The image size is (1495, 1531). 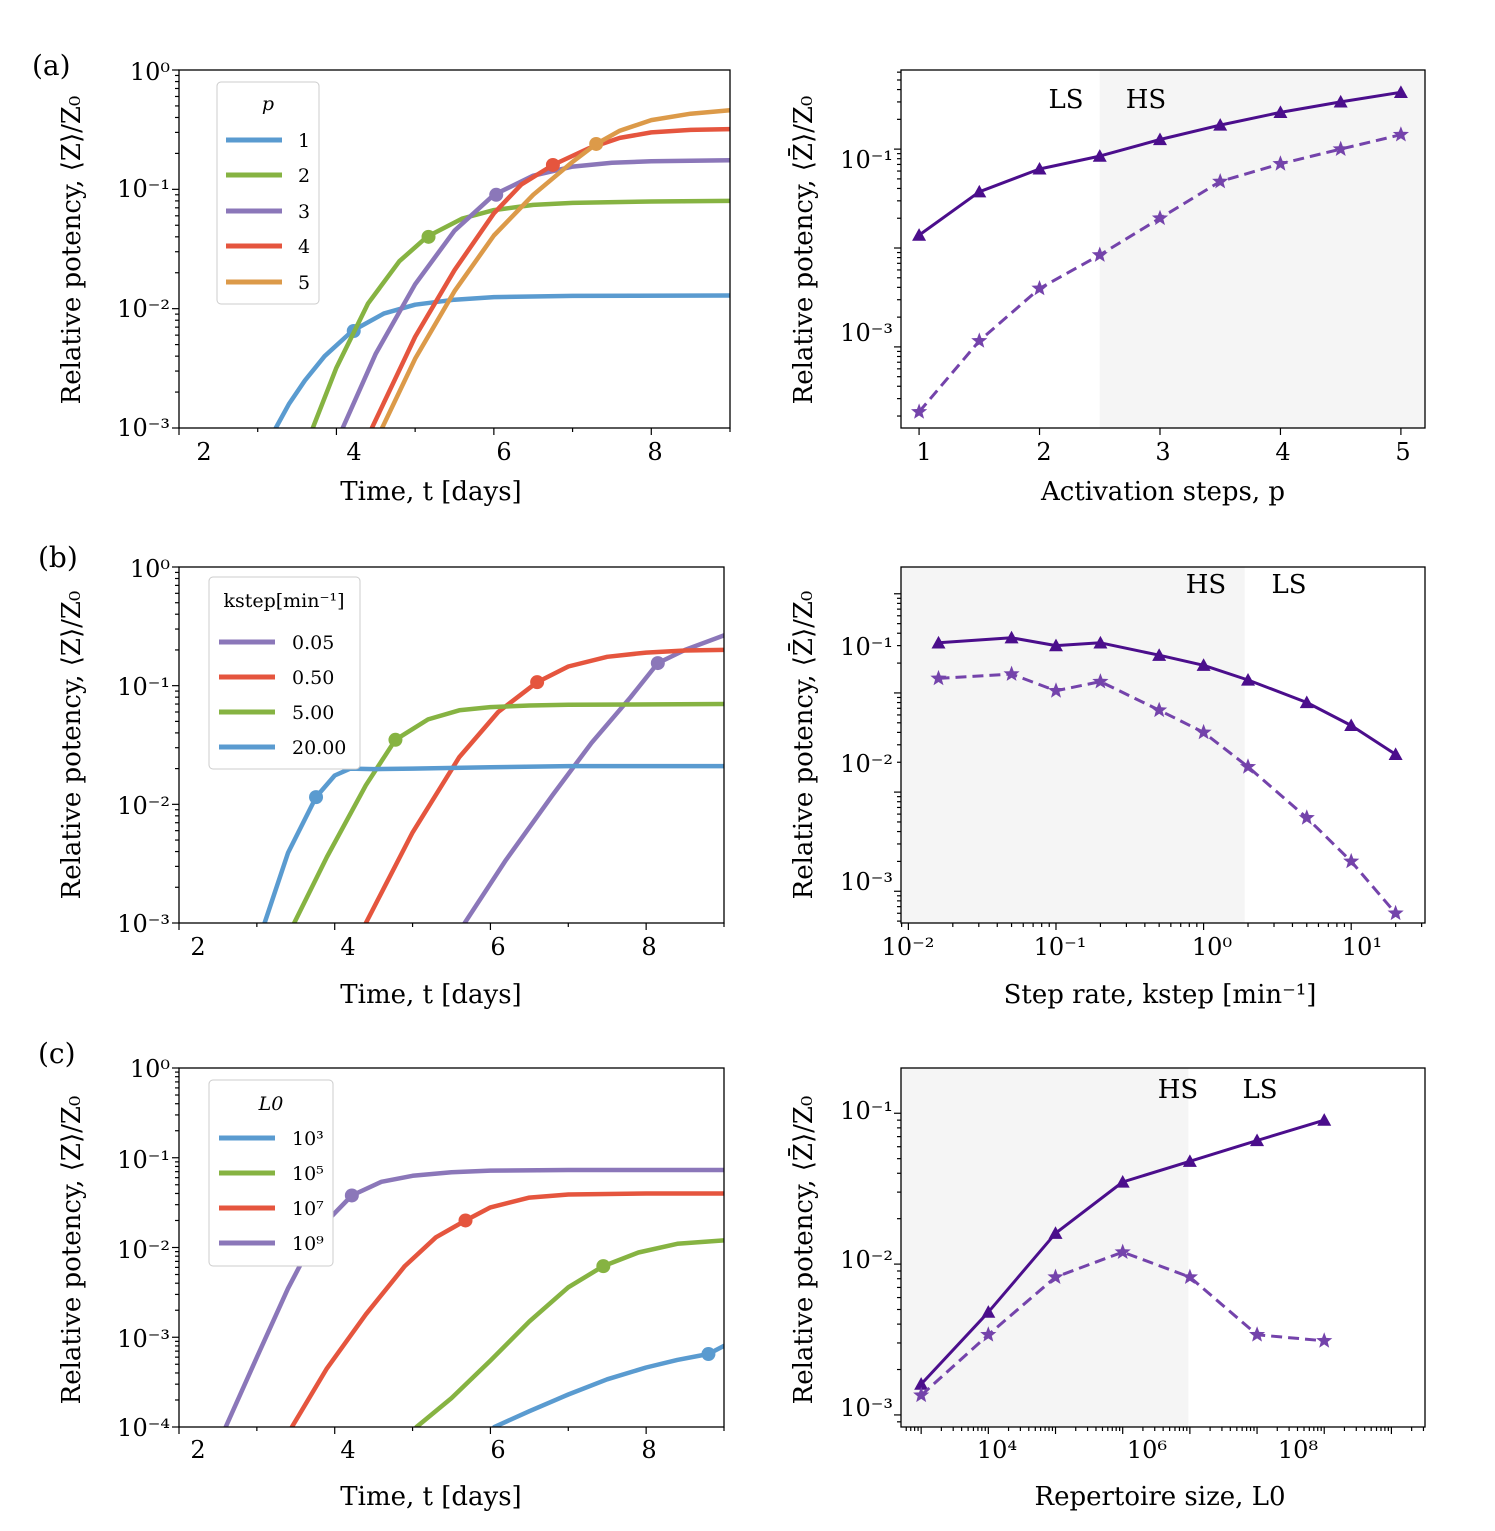 What do you see at coordinates (268, 104) in the screenshot?
I see `legend-title: p` at bounding box center [268, 104].